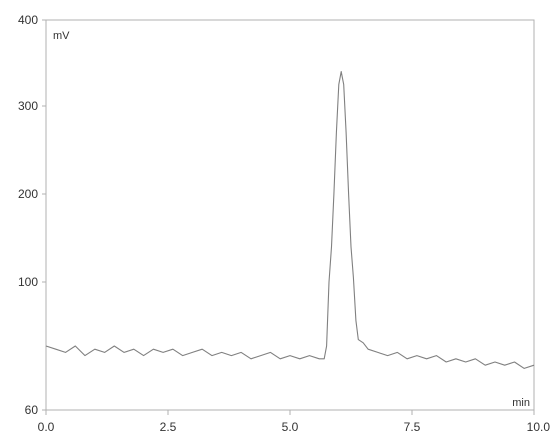 The width and height of the screenshot is (555, 437). I want to click on y-tick-label: 100, so click(28, 282).